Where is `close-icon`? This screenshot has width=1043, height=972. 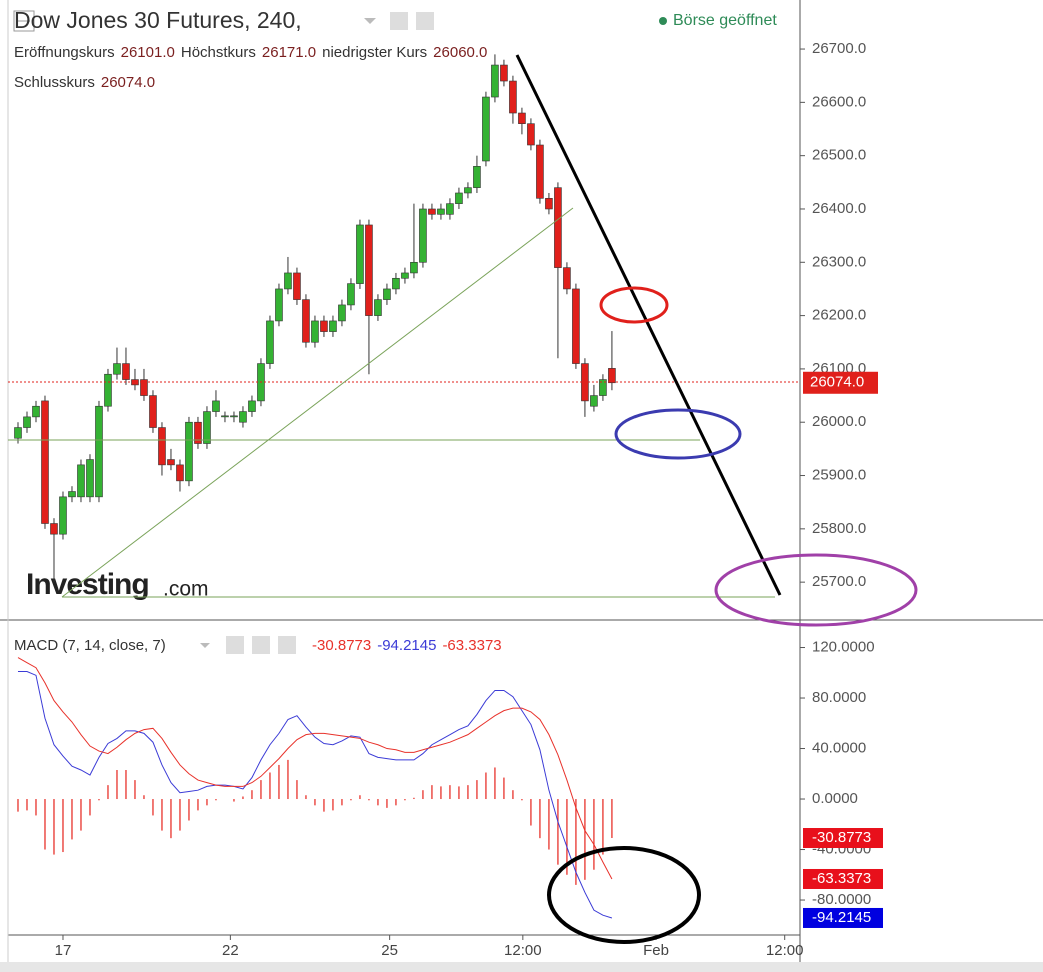 close-icon is located at coordinates (287, 645).